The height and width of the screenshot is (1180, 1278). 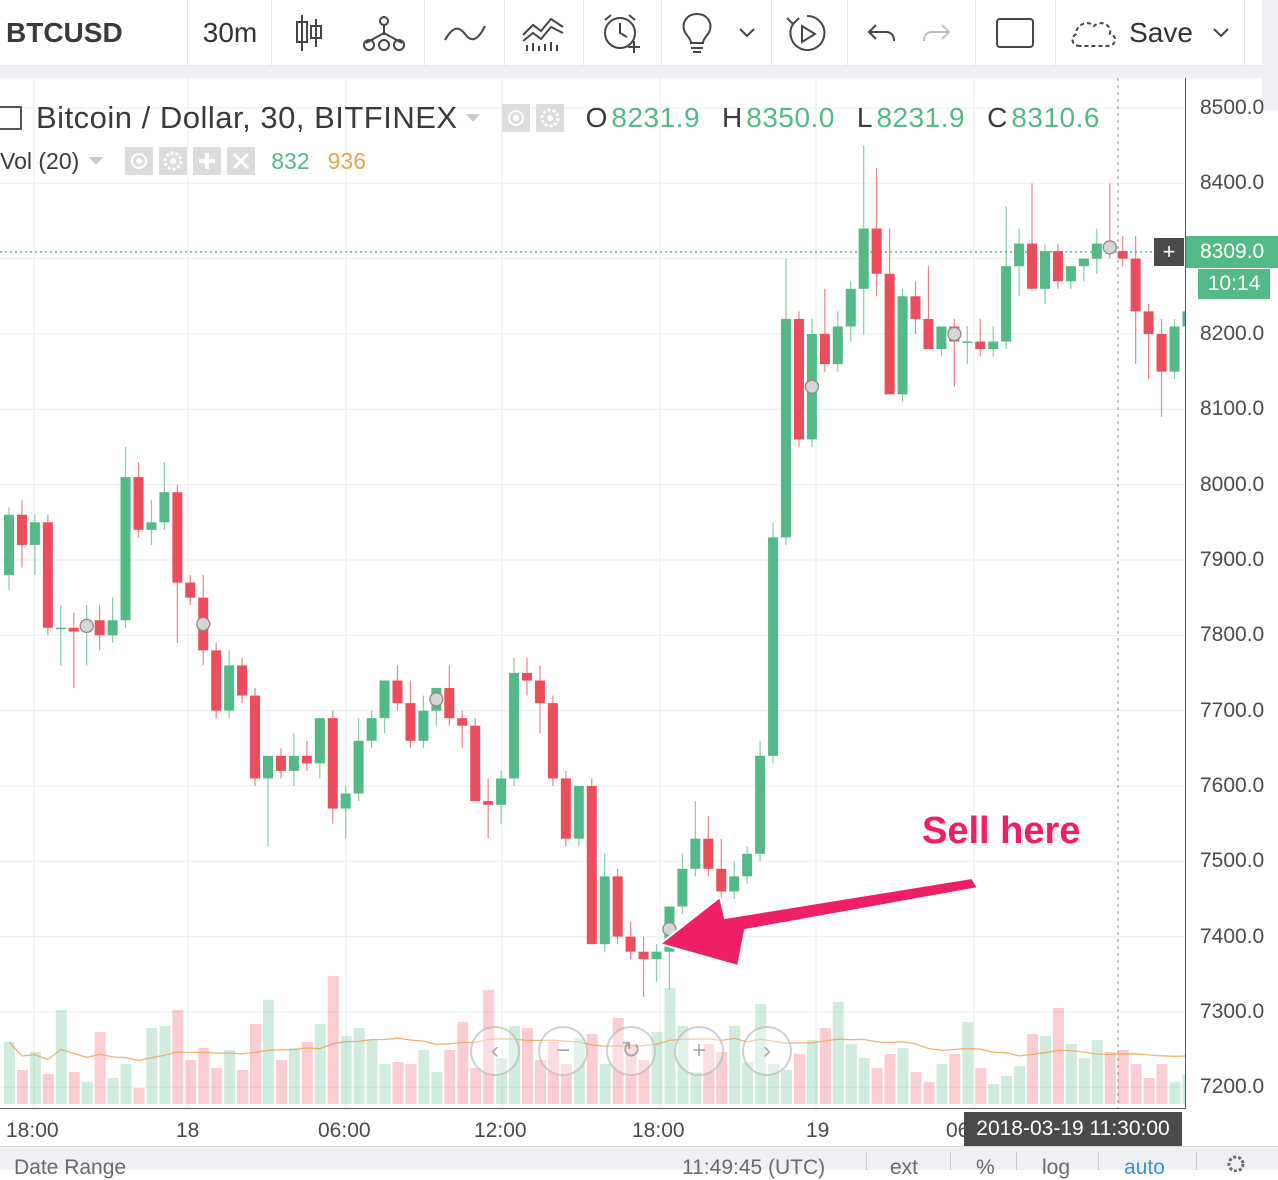 I want to click on time-label: 18, so click(x=188, y=1130).